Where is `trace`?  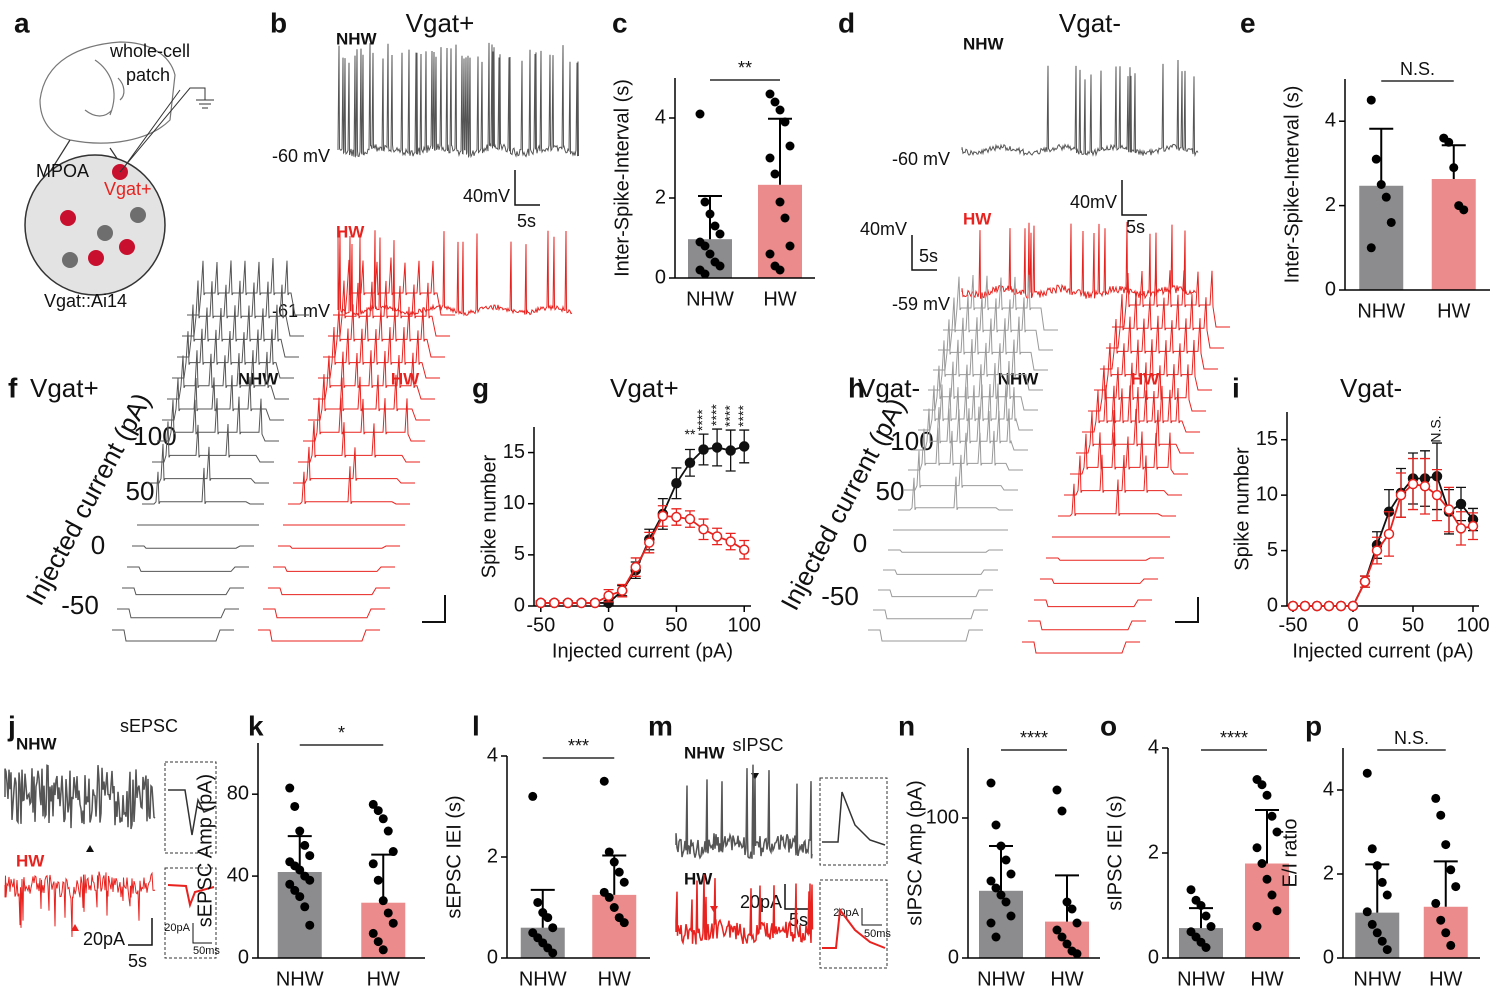 trace is located at coordinates (458, 100).